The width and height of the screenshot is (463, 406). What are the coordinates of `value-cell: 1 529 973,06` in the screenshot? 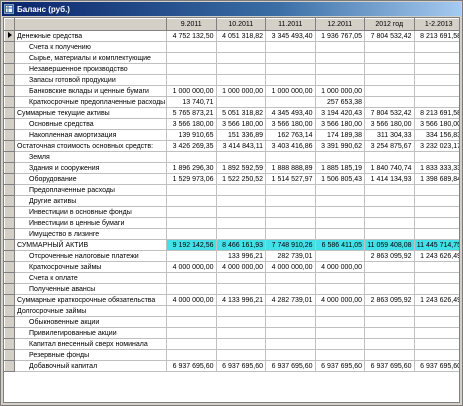 It's located at (191, 179).